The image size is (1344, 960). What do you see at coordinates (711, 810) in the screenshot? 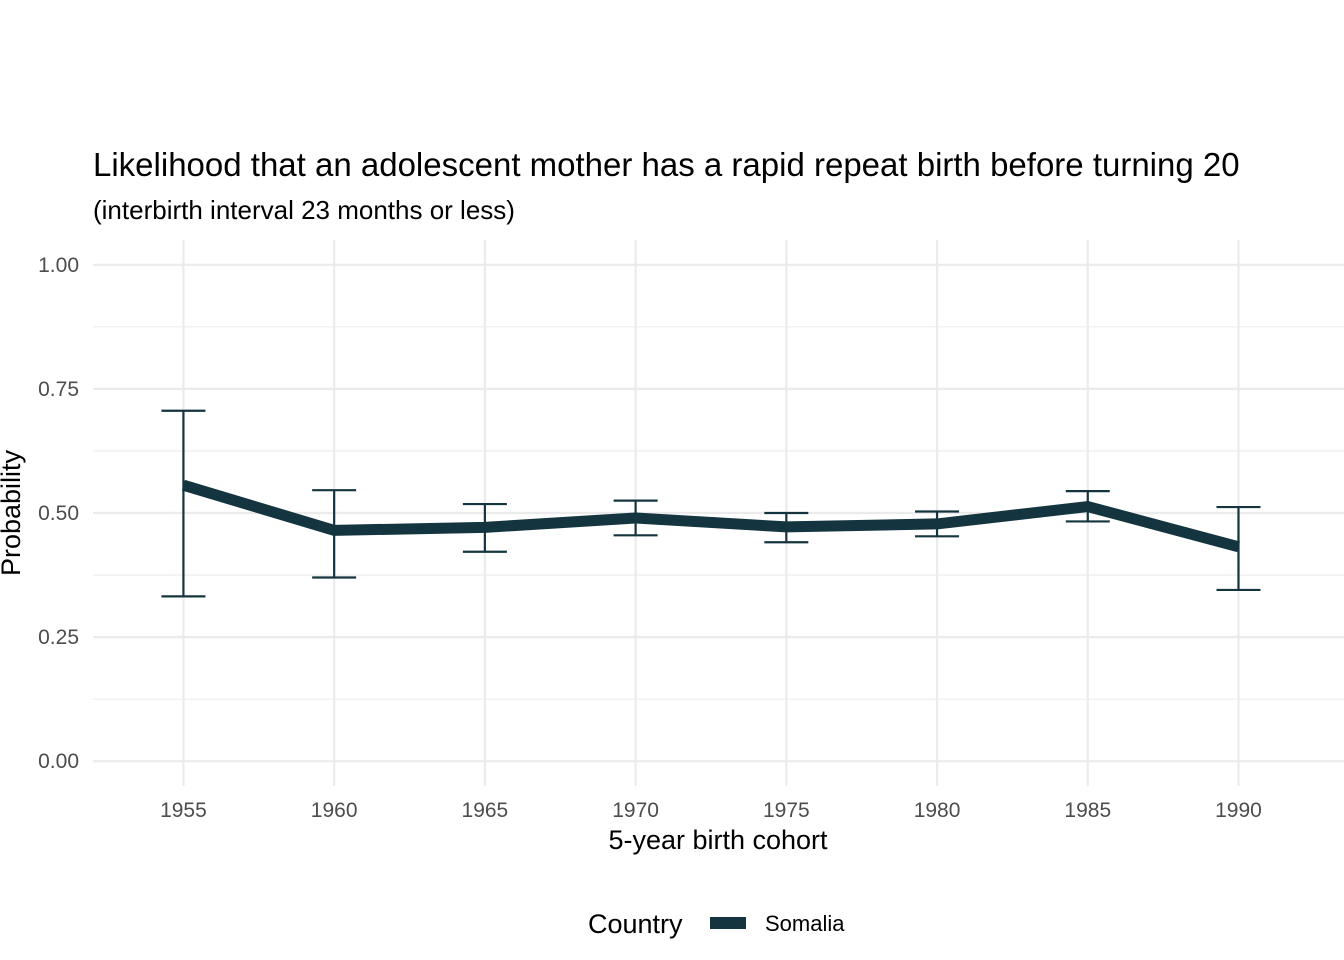
I see `x-axis-ticks: 1955 1960 1965 1970 1975 1980 1985 1990` at bounding box center [711, 810].